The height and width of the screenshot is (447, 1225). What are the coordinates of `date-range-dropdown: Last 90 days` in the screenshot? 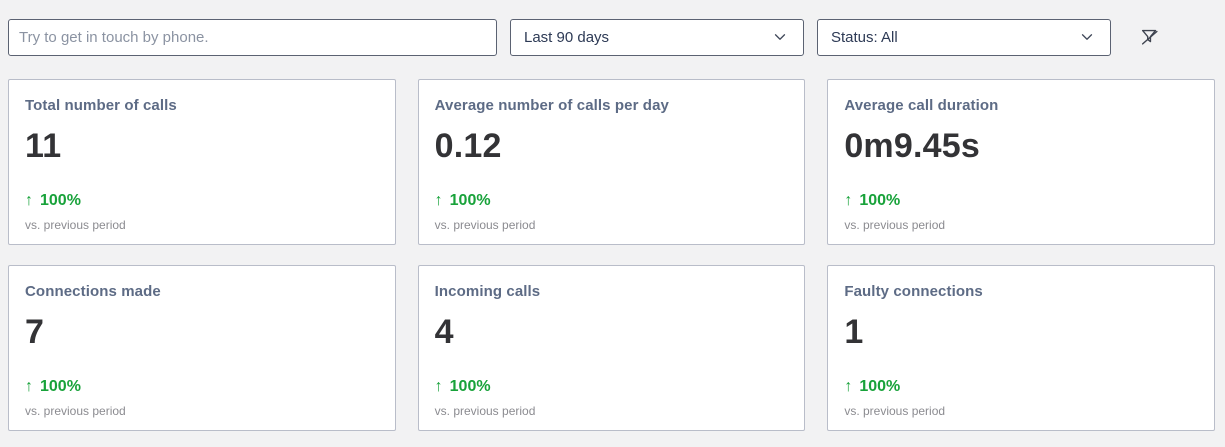 It's located at (657, 37).